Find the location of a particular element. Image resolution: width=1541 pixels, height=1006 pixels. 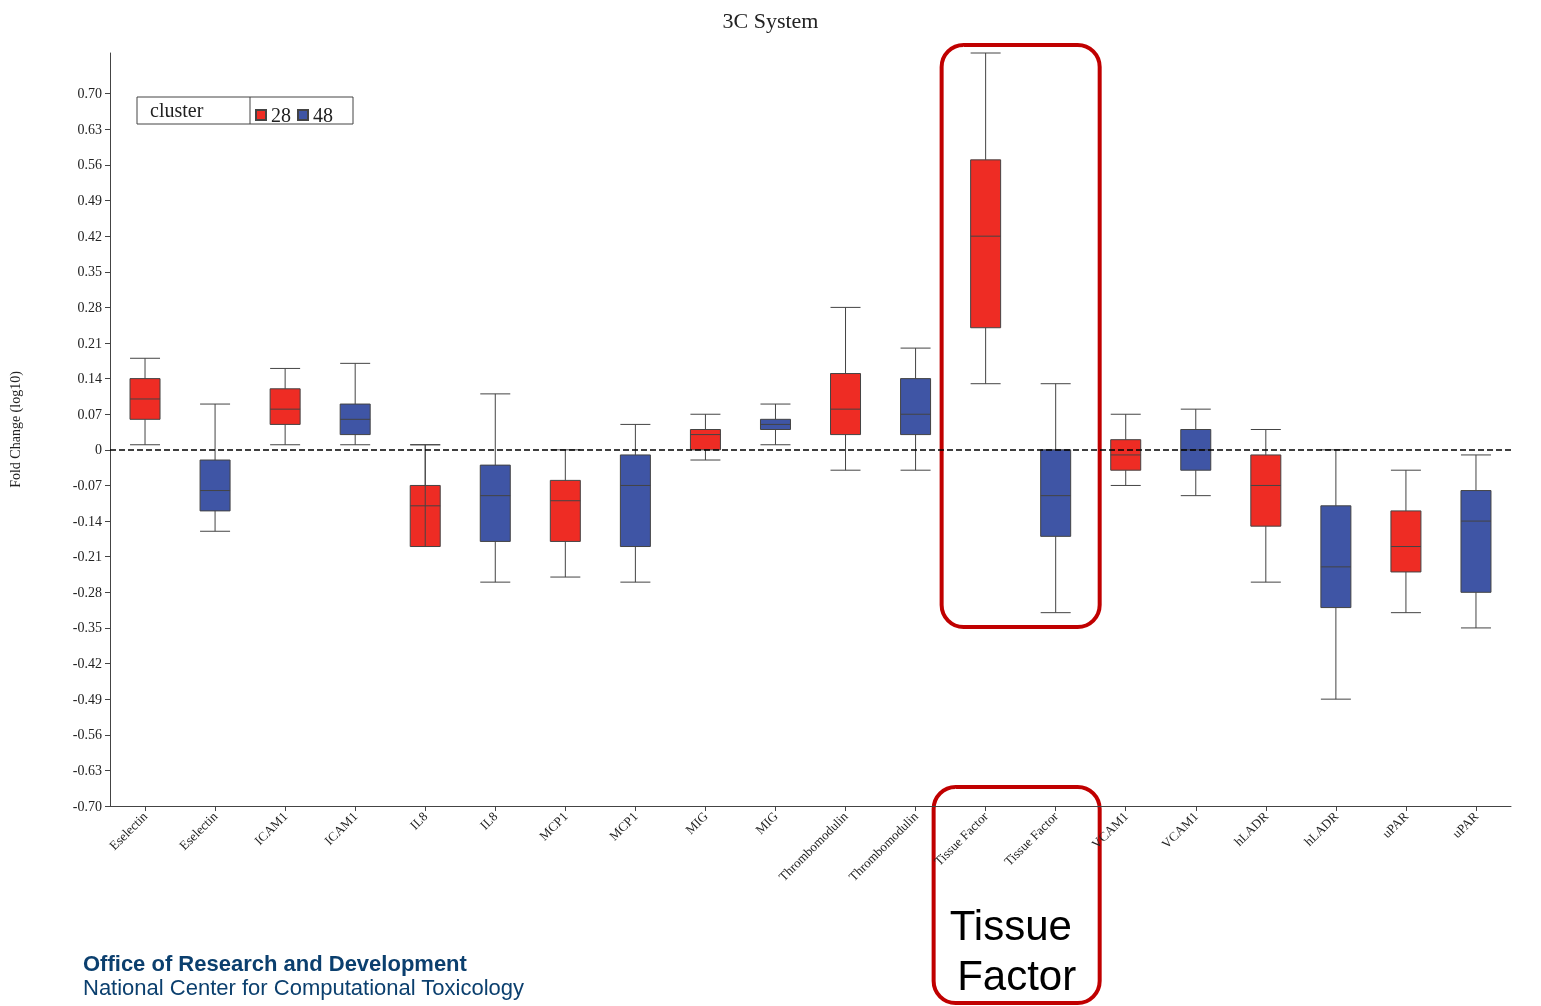

y-axis-title: Fold Change (log10) is located at coordinates (15, 429).